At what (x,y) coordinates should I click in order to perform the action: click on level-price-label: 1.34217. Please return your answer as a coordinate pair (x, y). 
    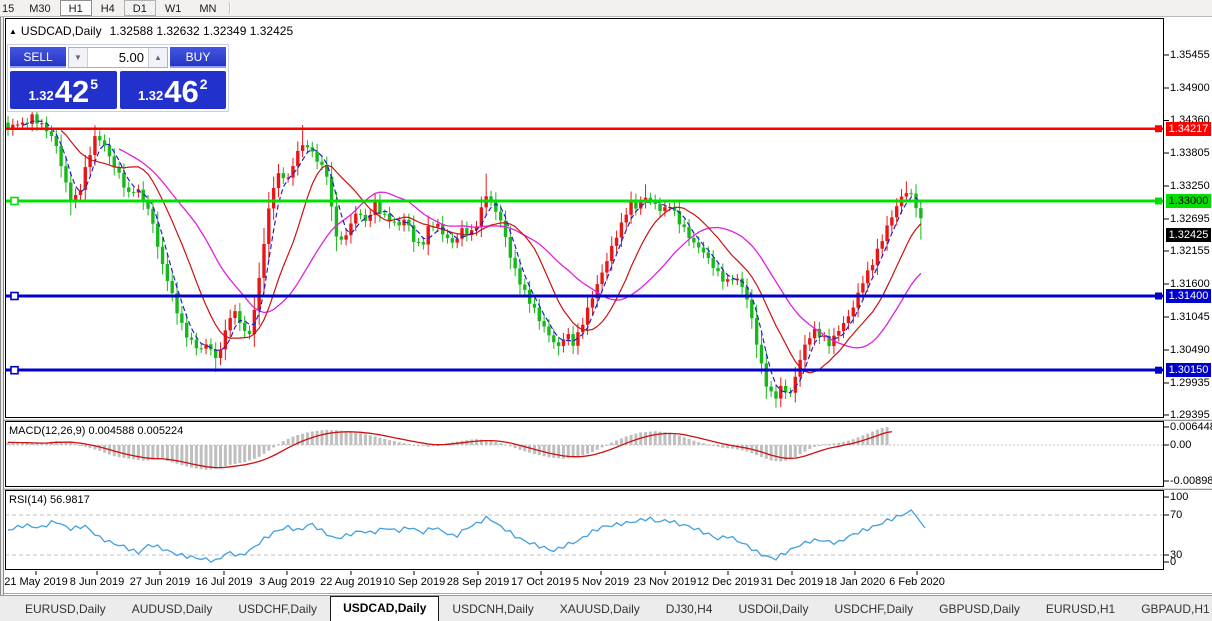
    Looking at the image, I should click on (1188, 128).